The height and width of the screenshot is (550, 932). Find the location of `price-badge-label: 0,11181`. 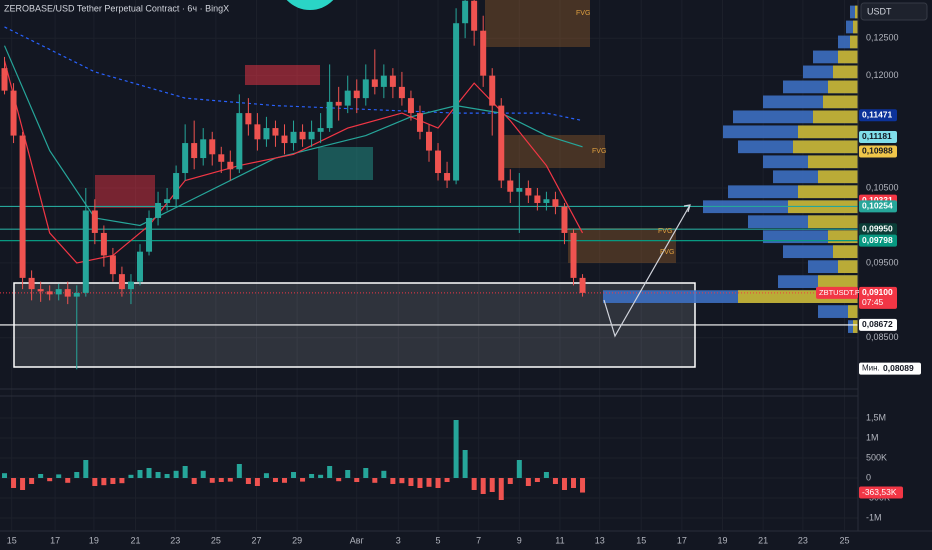

price-badge-label: 0,11181 is located at coordinates (877, 136).